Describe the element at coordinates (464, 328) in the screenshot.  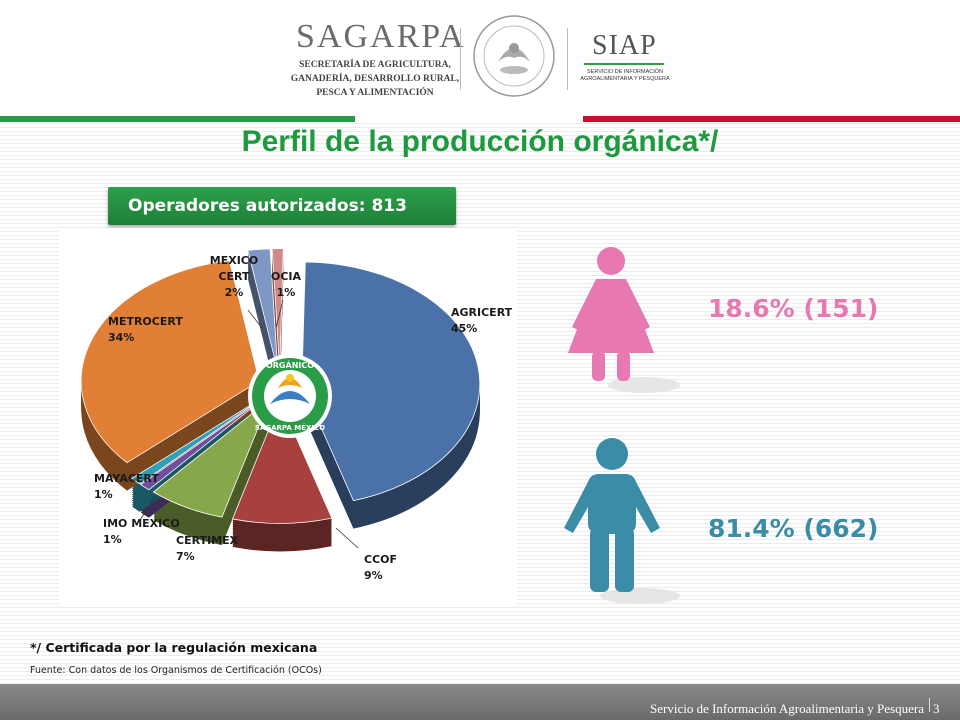
I see `pie-label-agricert: 45%` at that location.